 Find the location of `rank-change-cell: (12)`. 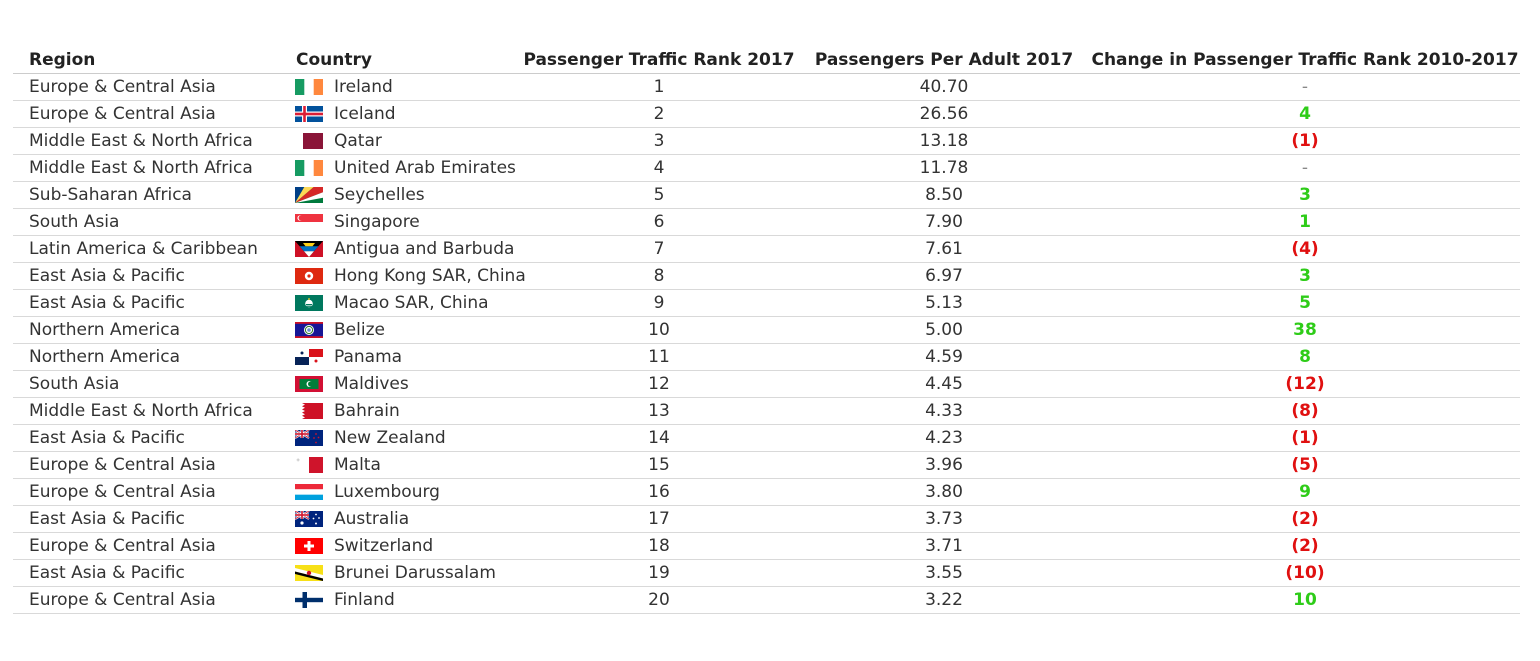

rank-change-cell: (12) is located at coordinates (1305, 384).